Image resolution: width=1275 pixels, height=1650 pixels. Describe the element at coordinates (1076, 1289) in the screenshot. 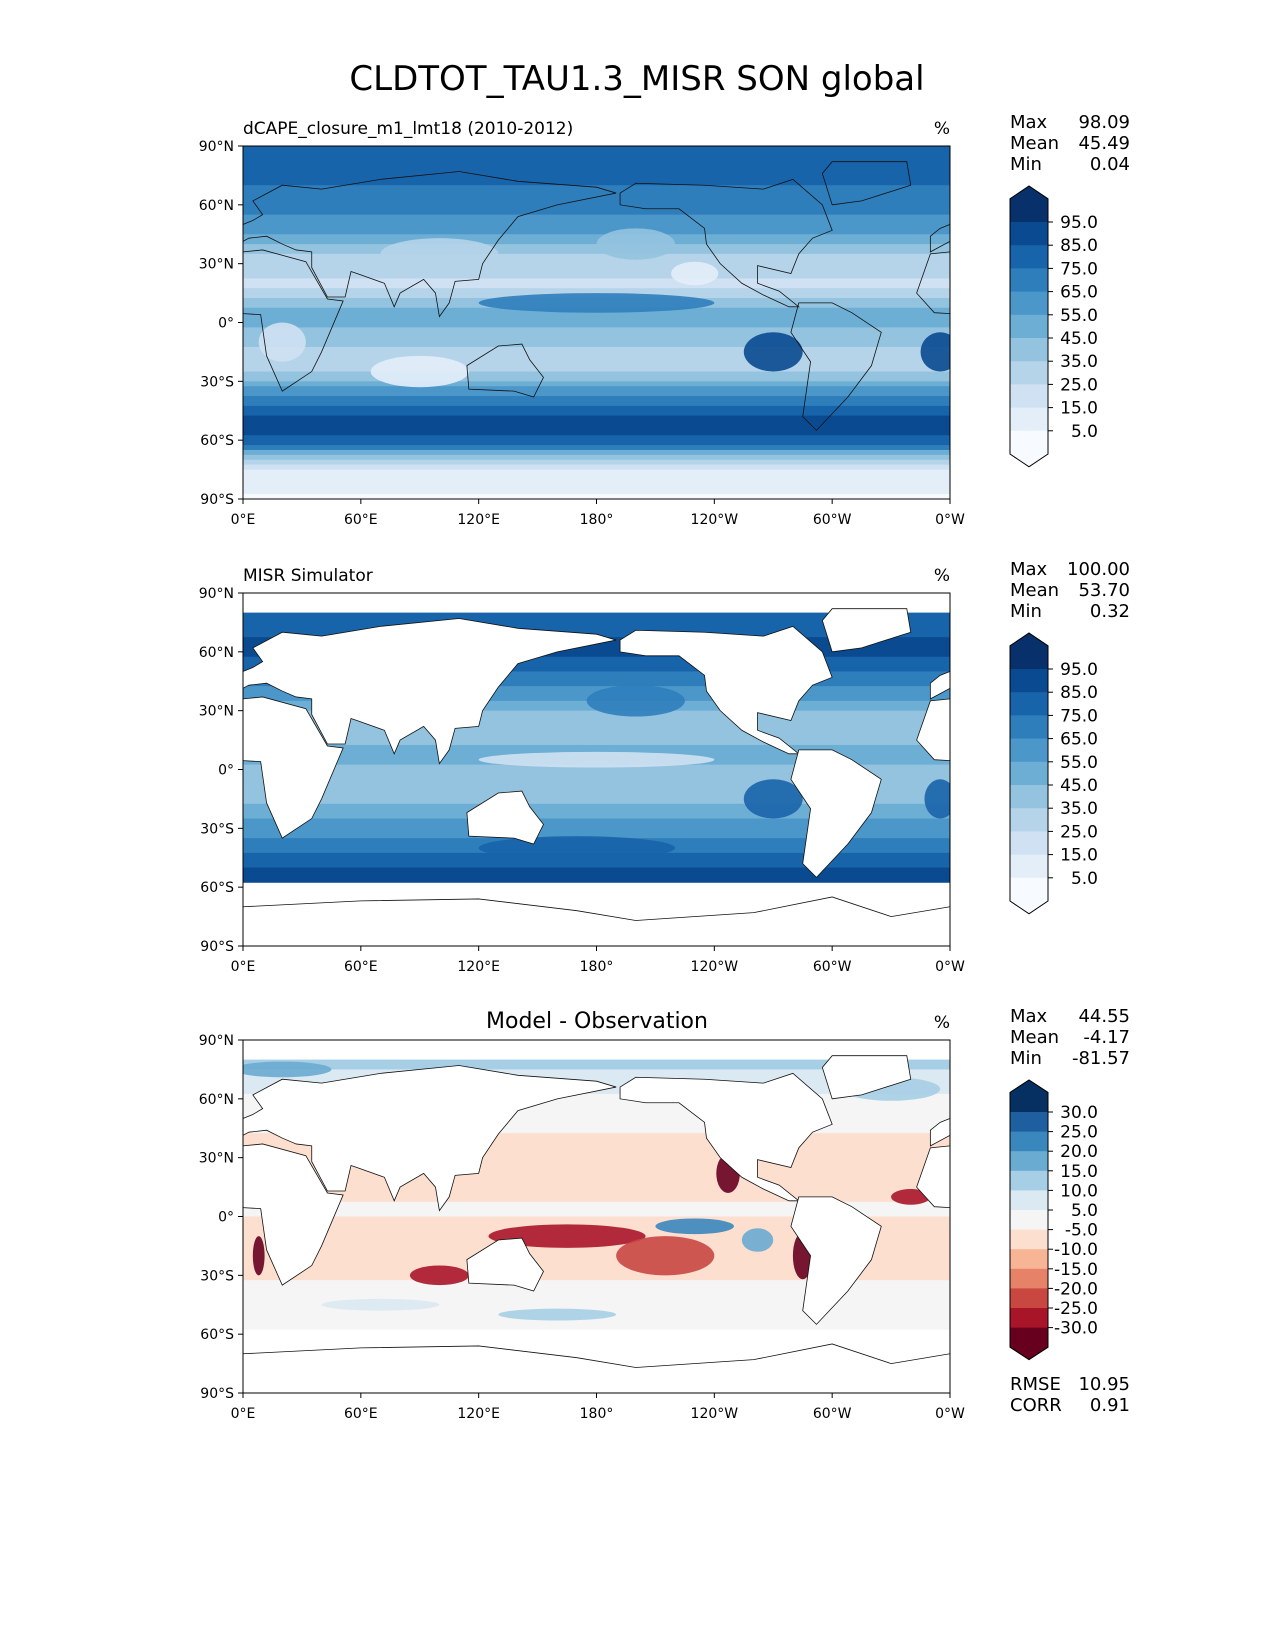

I see `colorbar-tick-label: -20.0` at that location.